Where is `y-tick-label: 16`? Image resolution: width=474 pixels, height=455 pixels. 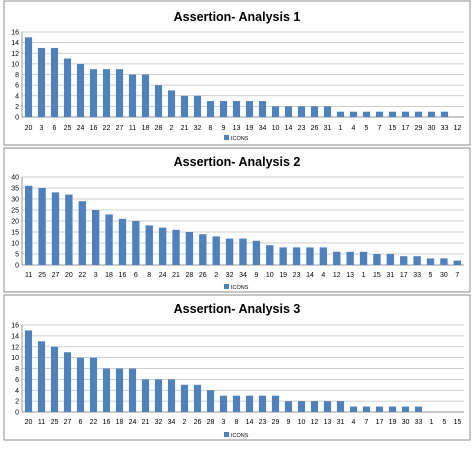
y-tick-label: 16 is located at coordinates (15, 326).